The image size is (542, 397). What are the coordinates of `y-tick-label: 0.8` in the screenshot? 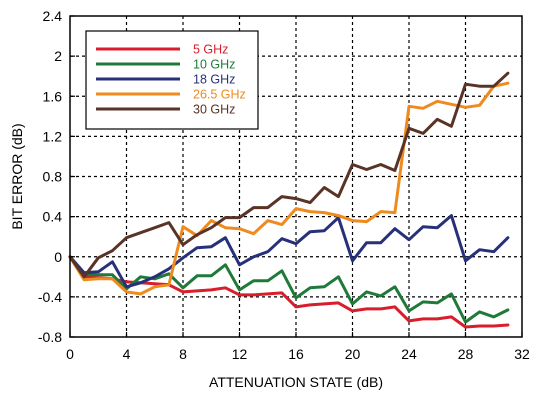 It's located at (53, 177).